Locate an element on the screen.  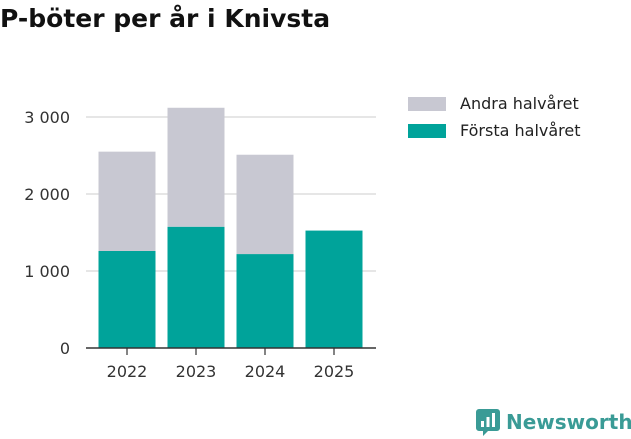
legend-swatch-forsta is located at coordinates (427, 130).